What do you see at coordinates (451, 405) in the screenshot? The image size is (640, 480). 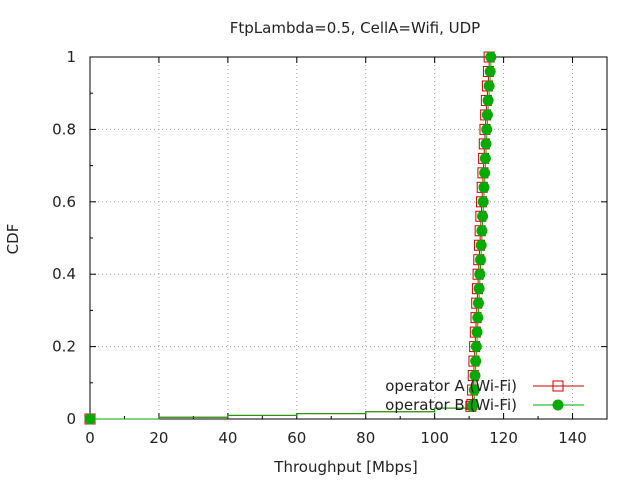 I see `legend-label: operator B (Wi-Fi)` at bounding box center [451, 405].